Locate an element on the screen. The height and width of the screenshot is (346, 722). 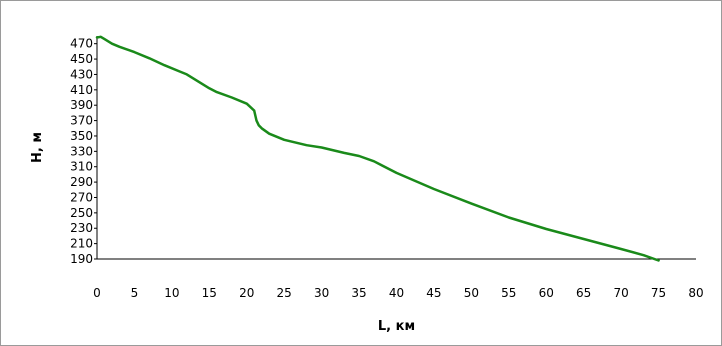
y-tick-label: 230 is located at coordinates (81, 228).